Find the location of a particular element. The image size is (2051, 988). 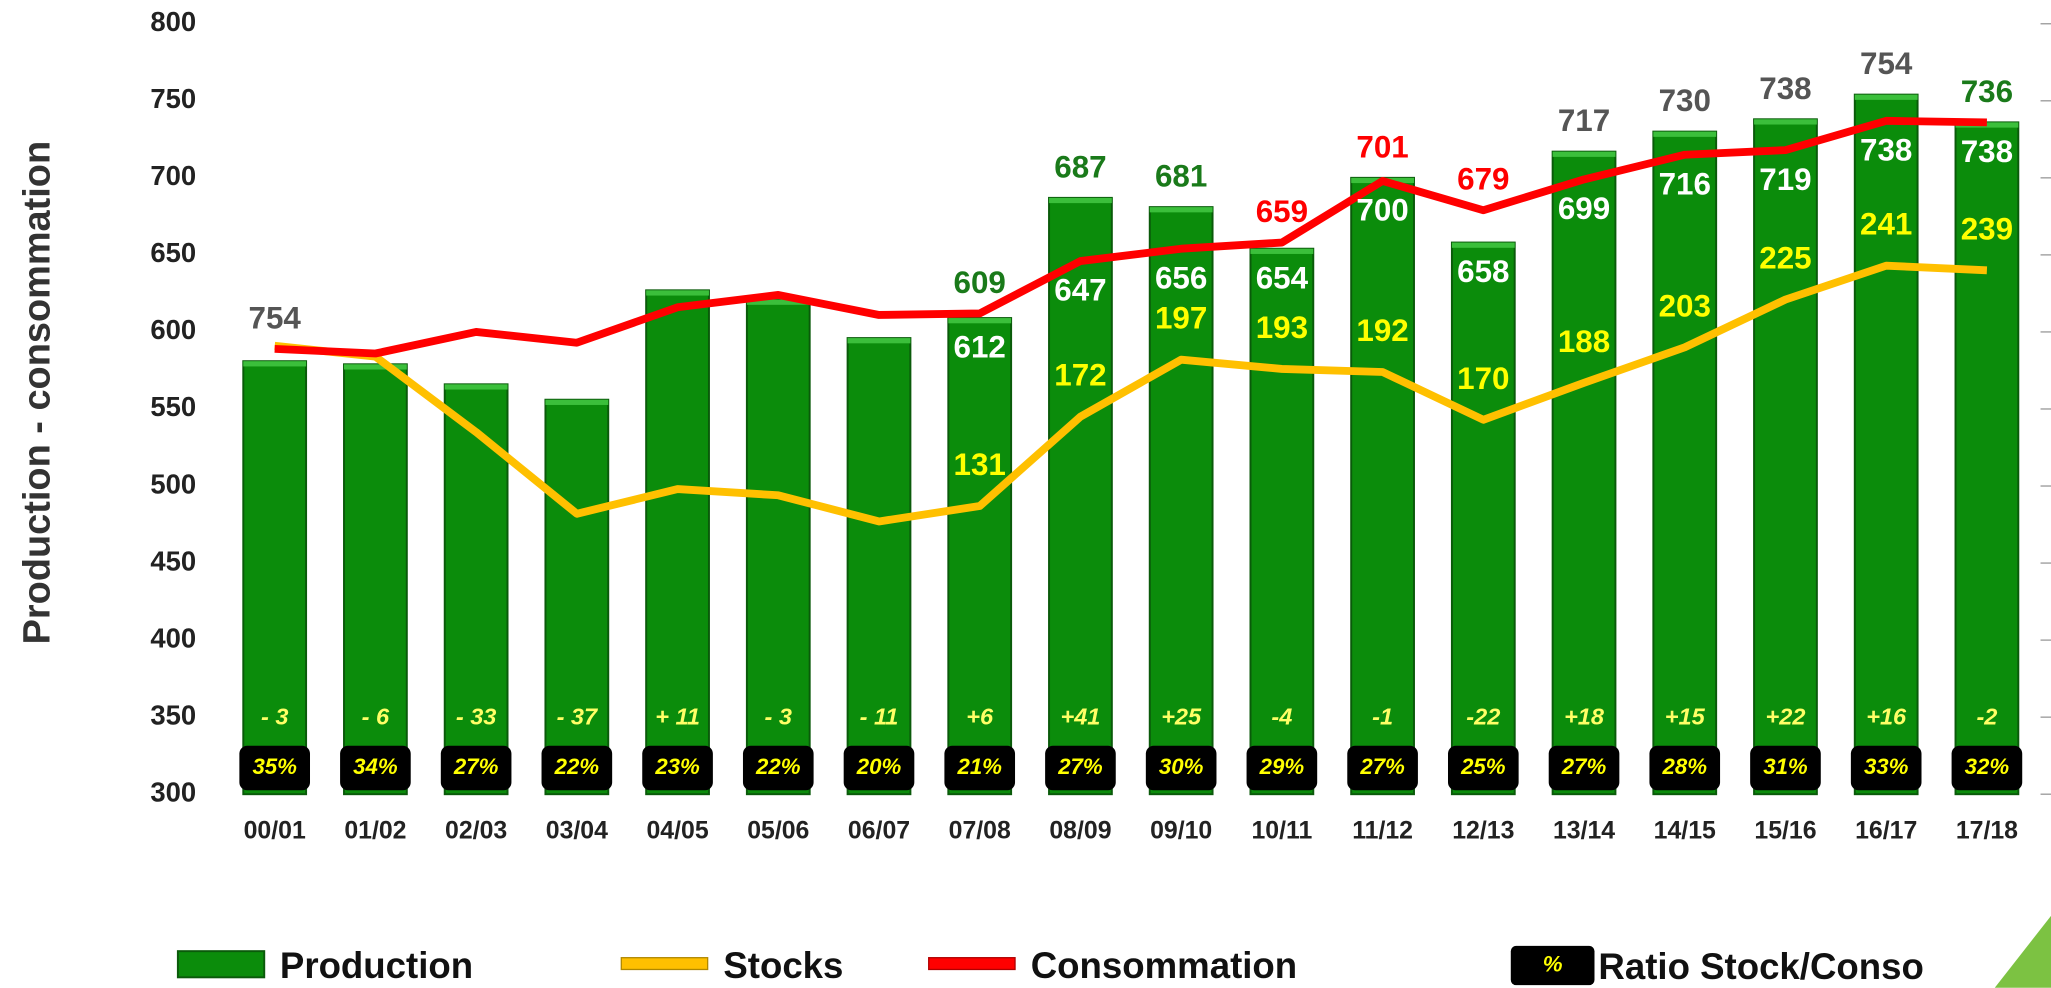

inner-label: 700 is located at coordinates (1382, 210).